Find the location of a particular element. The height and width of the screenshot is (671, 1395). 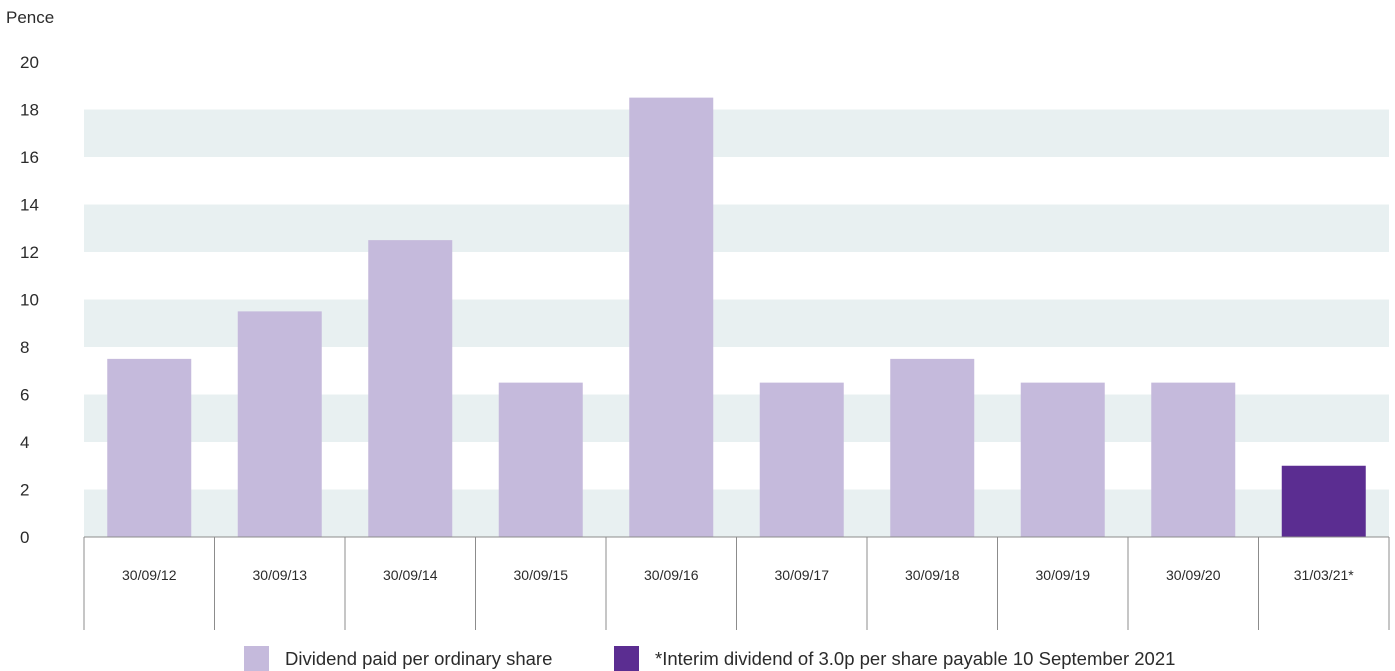

y-tick-label: 10 is located at coordinates (29, 300).